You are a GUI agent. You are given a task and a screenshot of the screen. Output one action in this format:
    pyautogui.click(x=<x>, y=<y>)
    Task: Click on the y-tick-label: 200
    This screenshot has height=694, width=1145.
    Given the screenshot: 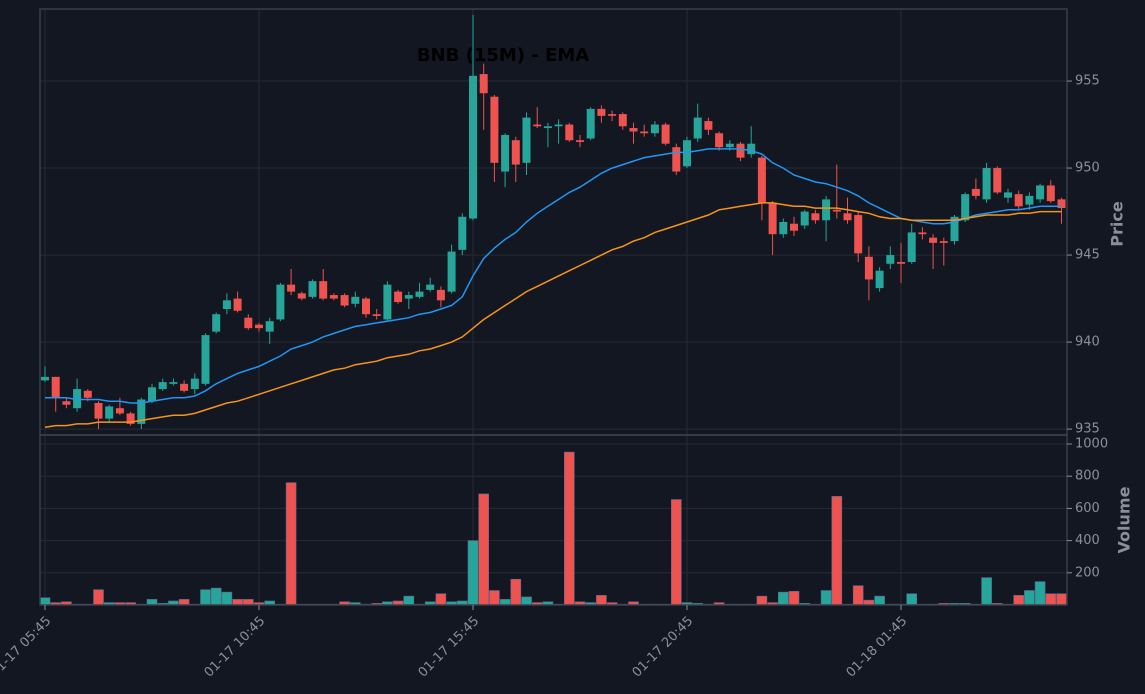 What is the action you would take?
    pyautogui.click(x=1087, y=572)
    